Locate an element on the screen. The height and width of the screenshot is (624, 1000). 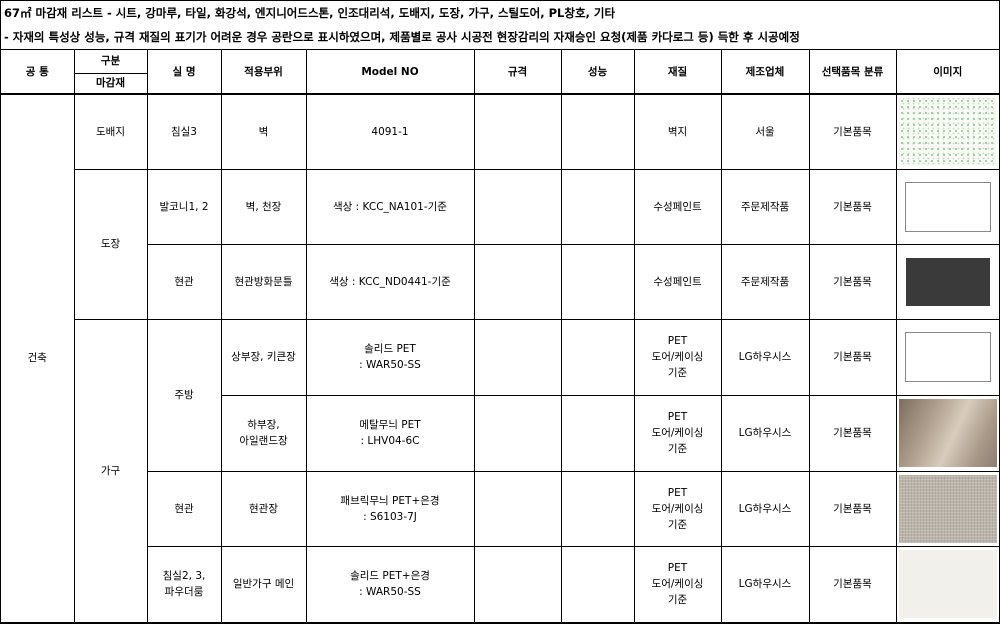
header-room: 실 명 is located at coordinates (184, 72).